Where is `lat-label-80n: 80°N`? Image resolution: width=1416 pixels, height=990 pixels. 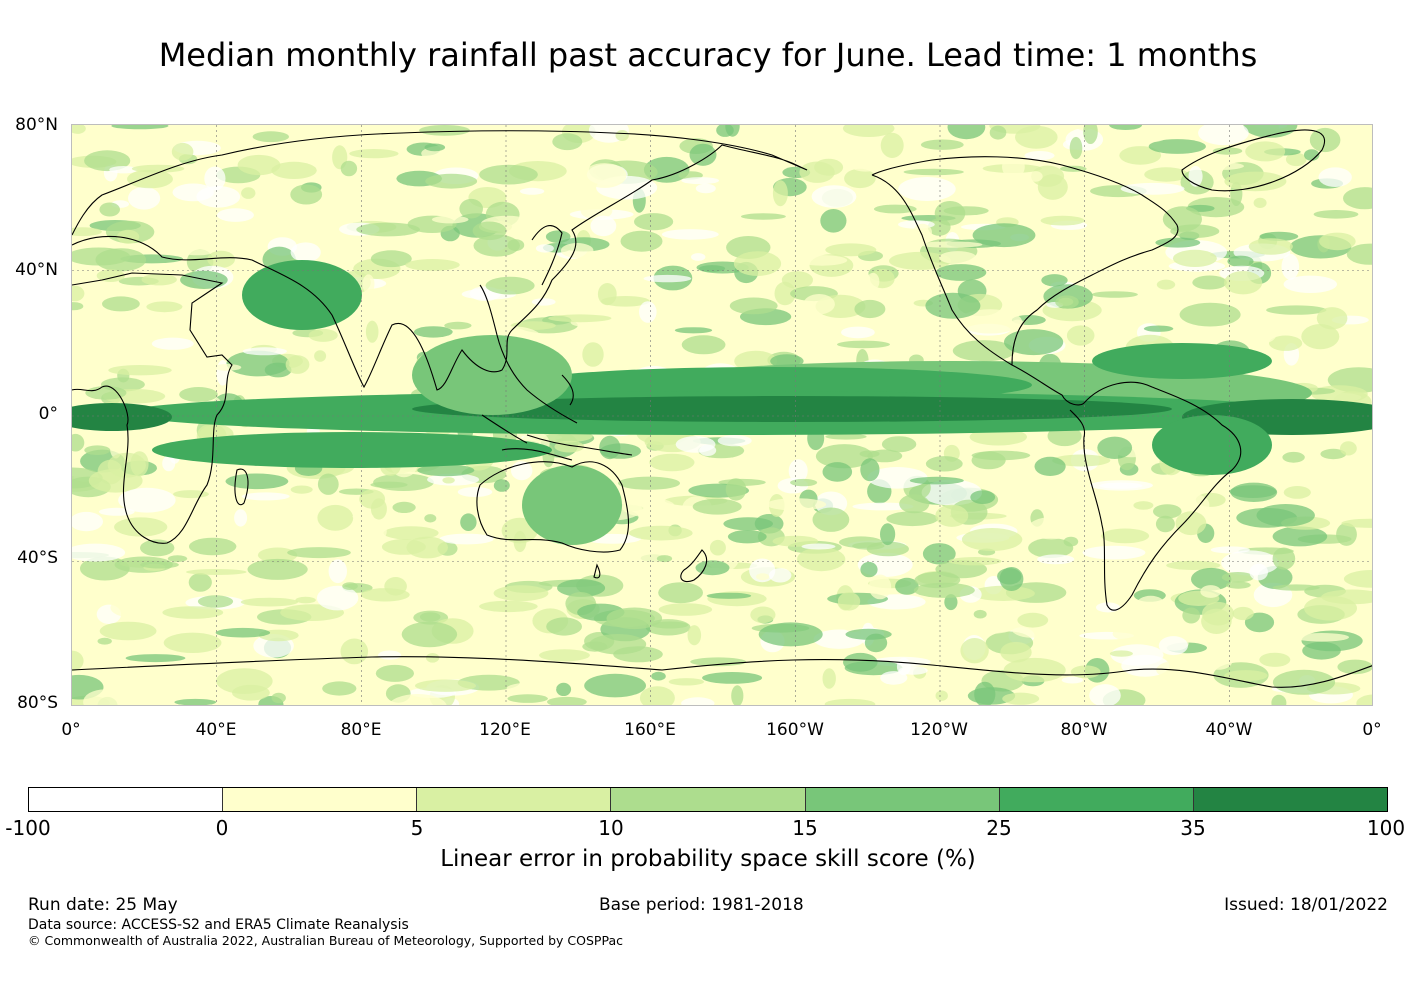
lat-label-80n: 80°N is located at coordinates (36, 125).